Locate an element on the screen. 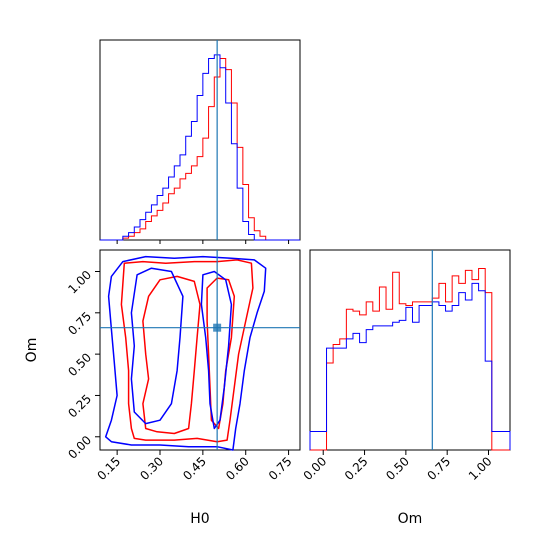  x-axis-title-h0: H0 is located at coordinates (199, 519).